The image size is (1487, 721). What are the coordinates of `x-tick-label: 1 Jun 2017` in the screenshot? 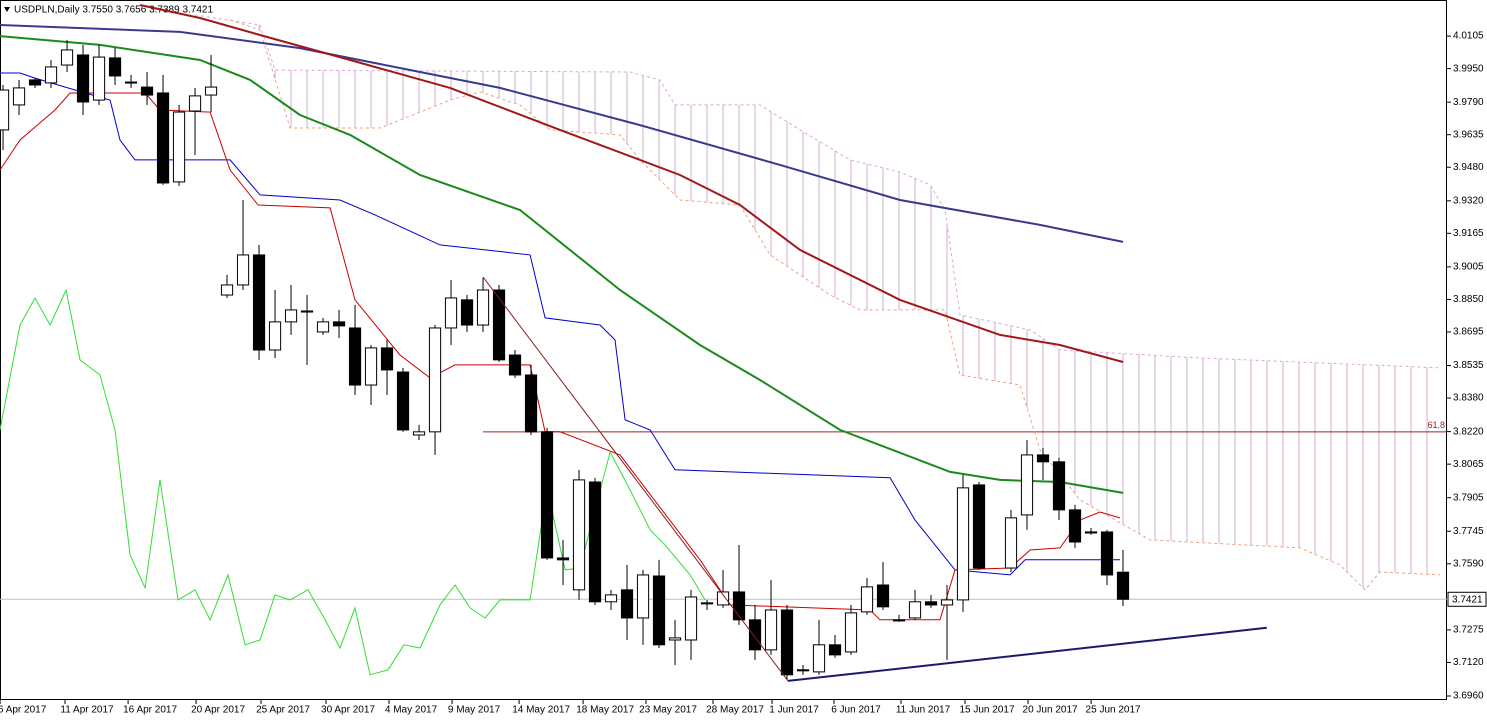 It's located at (794, 710).